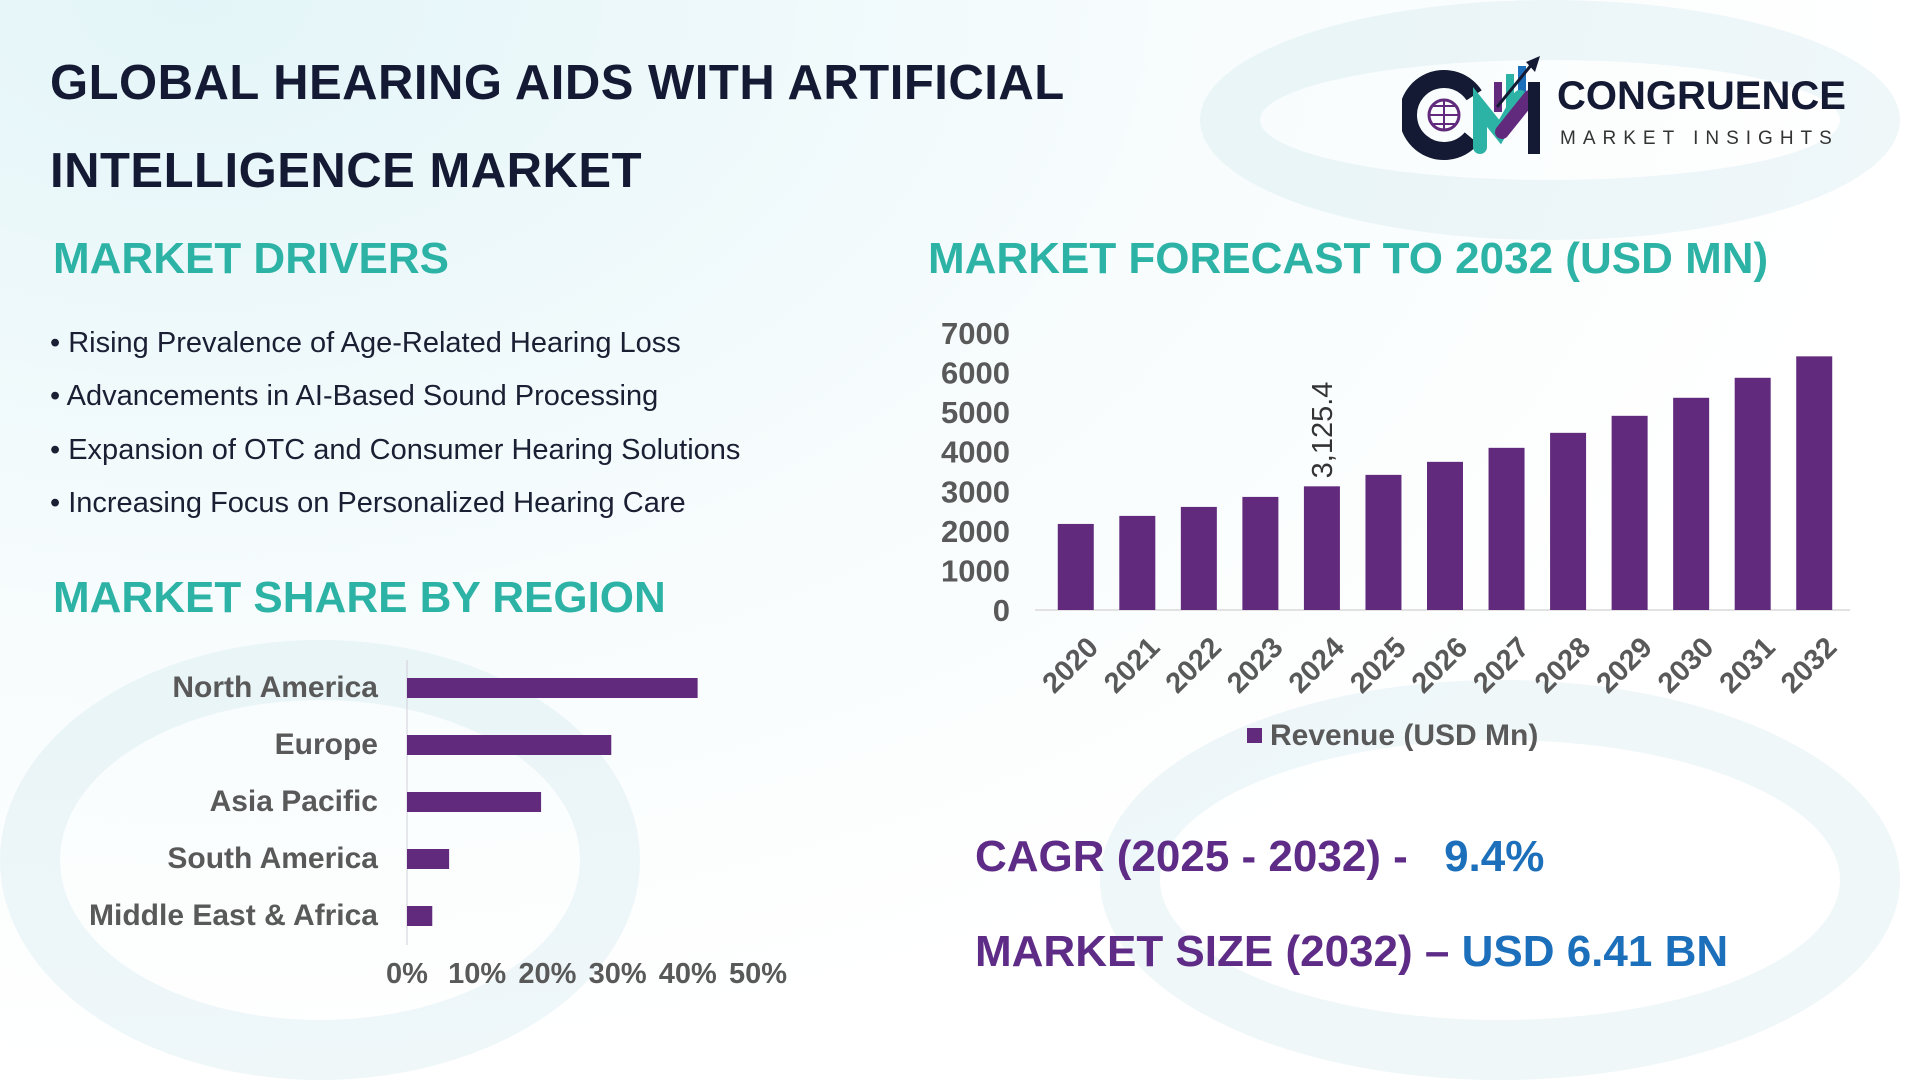 Image resolution: width=1920 pixels, height=1080 pixels. Describe the element at coordinates (1254, 735) in the screenshot. I see `legend-swatch` at that location.